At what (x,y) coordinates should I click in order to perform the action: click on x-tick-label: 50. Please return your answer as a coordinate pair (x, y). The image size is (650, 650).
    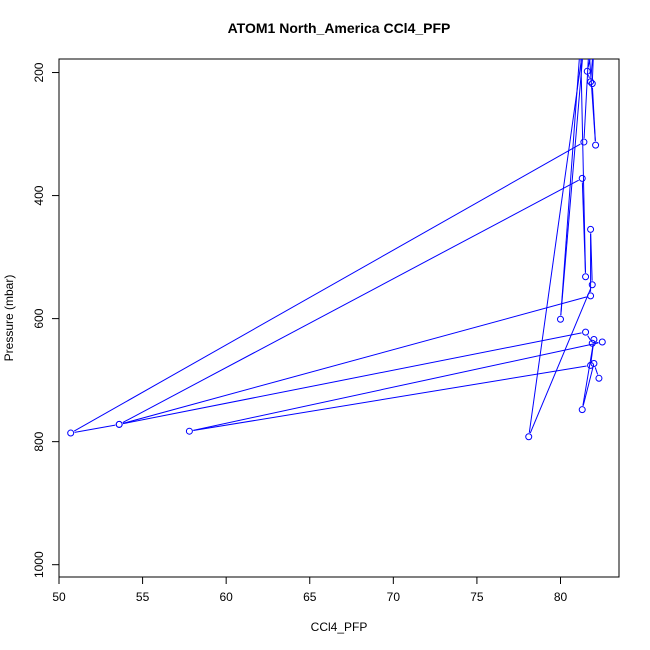
    Looking at the image, I should click on (59, 597).